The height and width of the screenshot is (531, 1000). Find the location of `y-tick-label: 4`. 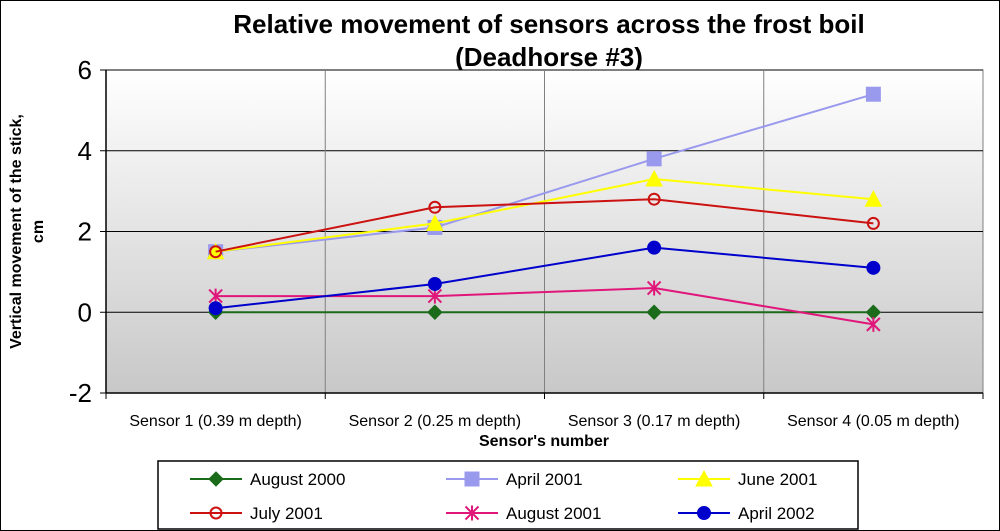

y-tick-label: 4 is located at coordinates (85, 151).